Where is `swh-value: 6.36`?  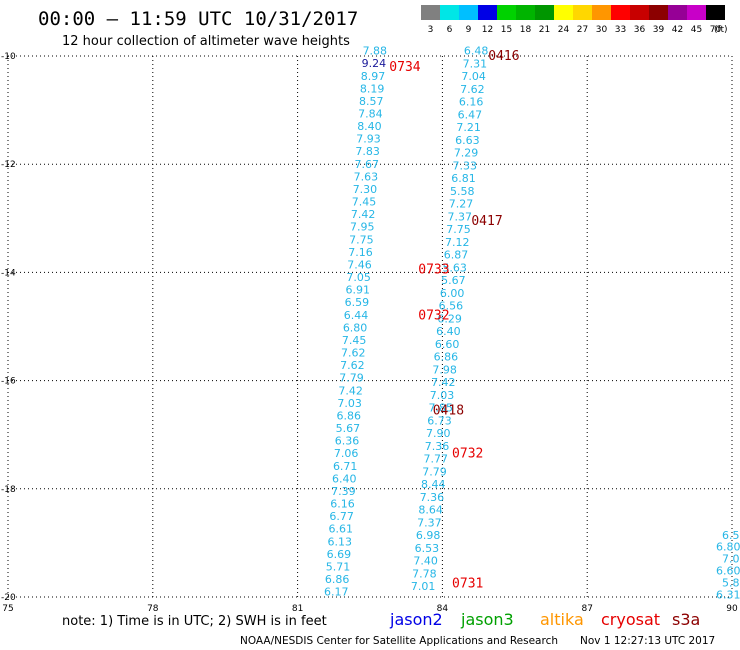
swh-value: 6.36 is located at coordinates (347, 441).